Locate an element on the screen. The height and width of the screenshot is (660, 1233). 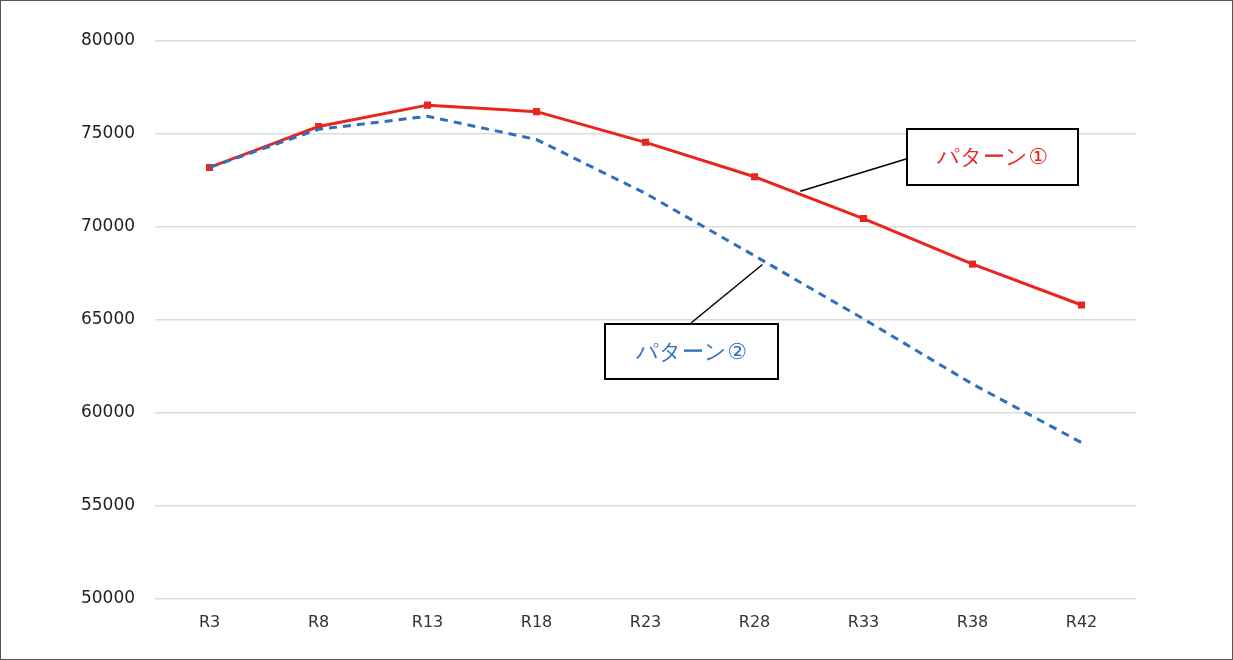
x-tick-label: R3 is located at coordinates (209, 621).